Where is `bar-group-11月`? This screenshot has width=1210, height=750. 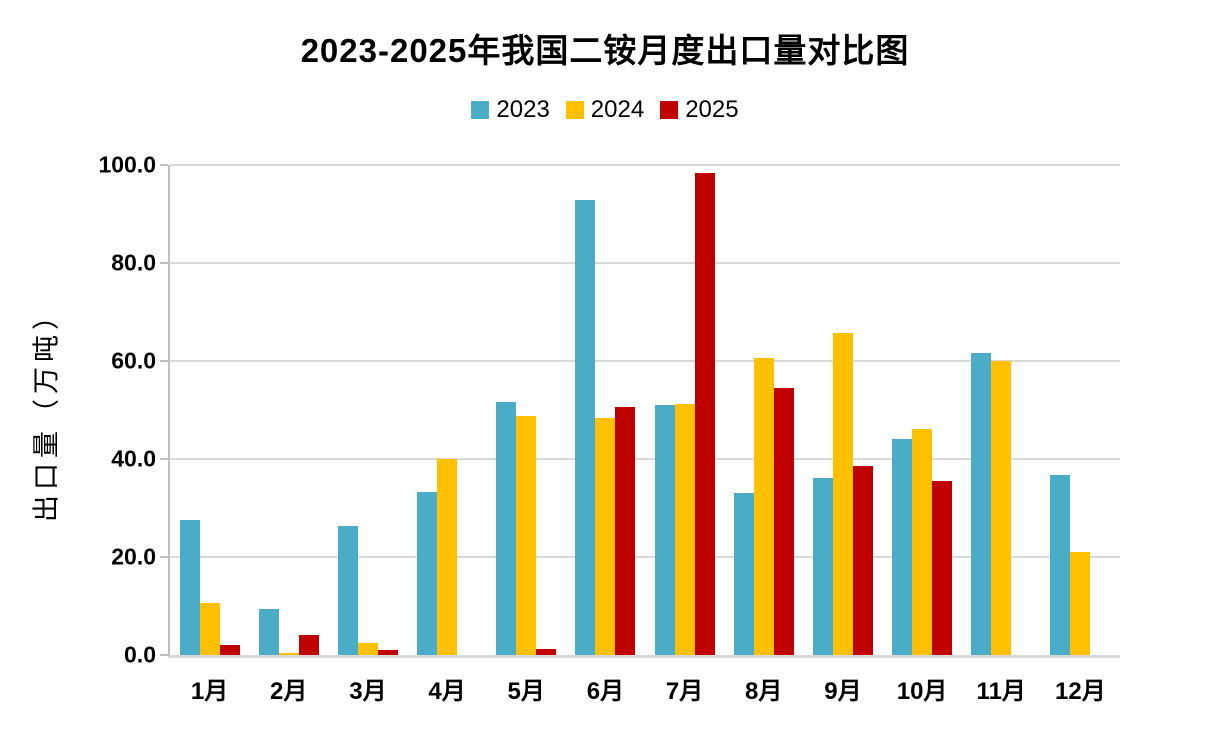 bar-group-11月 is located at coordinates (1001, 410).